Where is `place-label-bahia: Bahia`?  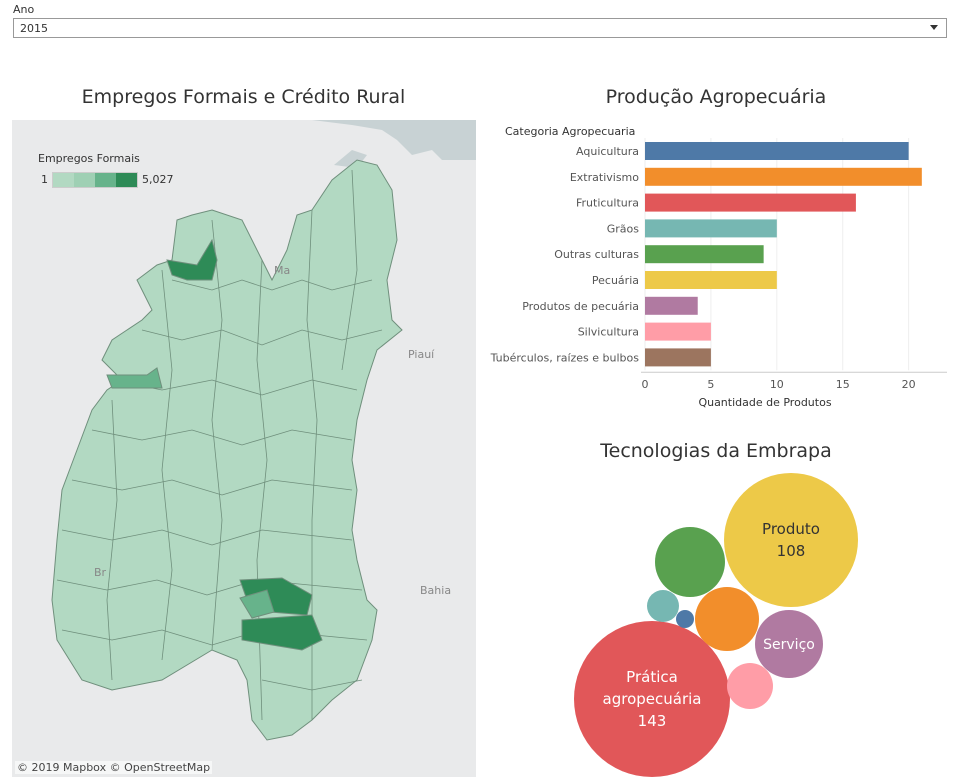 place-label-bahia: Bahia is located at coordinates (436, 590).